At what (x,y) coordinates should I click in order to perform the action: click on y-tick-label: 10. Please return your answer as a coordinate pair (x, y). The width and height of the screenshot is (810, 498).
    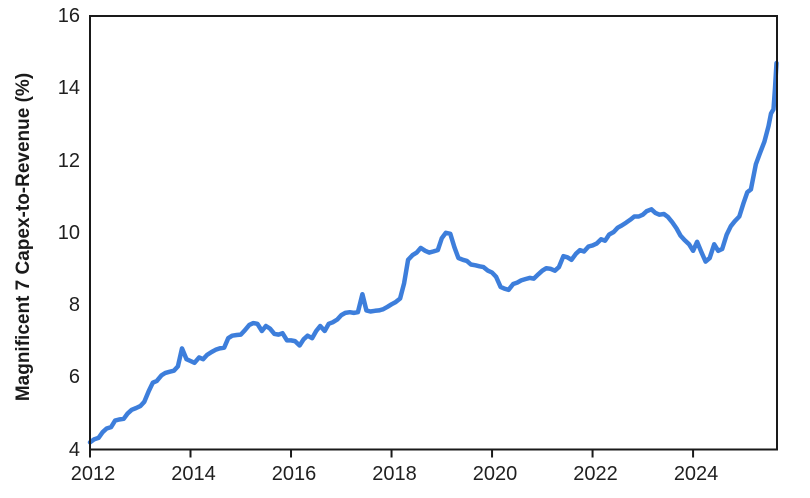
    Looking at the image, I should click on (68, 232).